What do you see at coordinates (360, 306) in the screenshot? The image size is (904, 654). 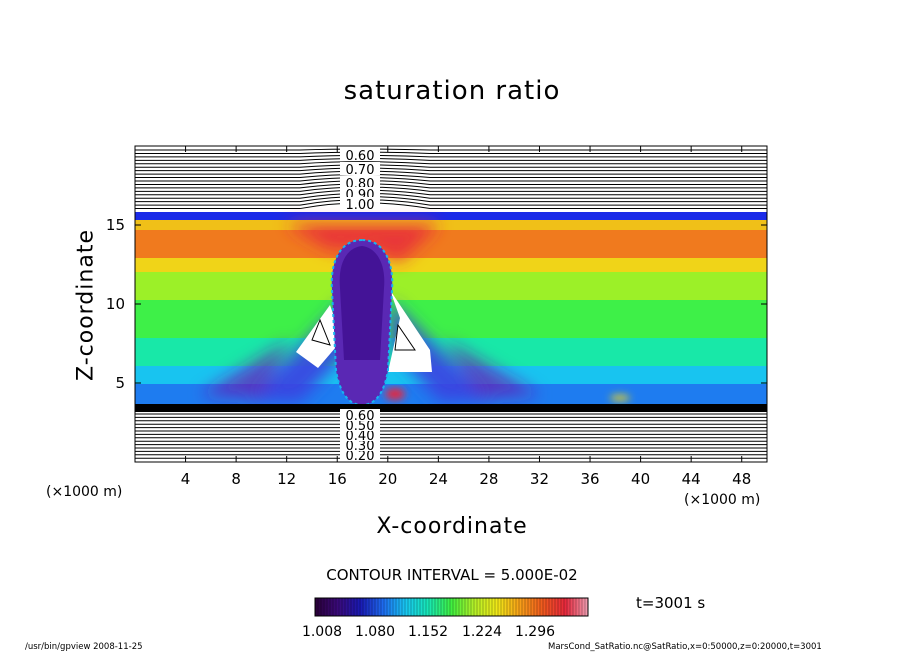 I see `contour-labels: 0.600.700.800.901.000.200.300.400.500.60` at bounding box center [360, 306].